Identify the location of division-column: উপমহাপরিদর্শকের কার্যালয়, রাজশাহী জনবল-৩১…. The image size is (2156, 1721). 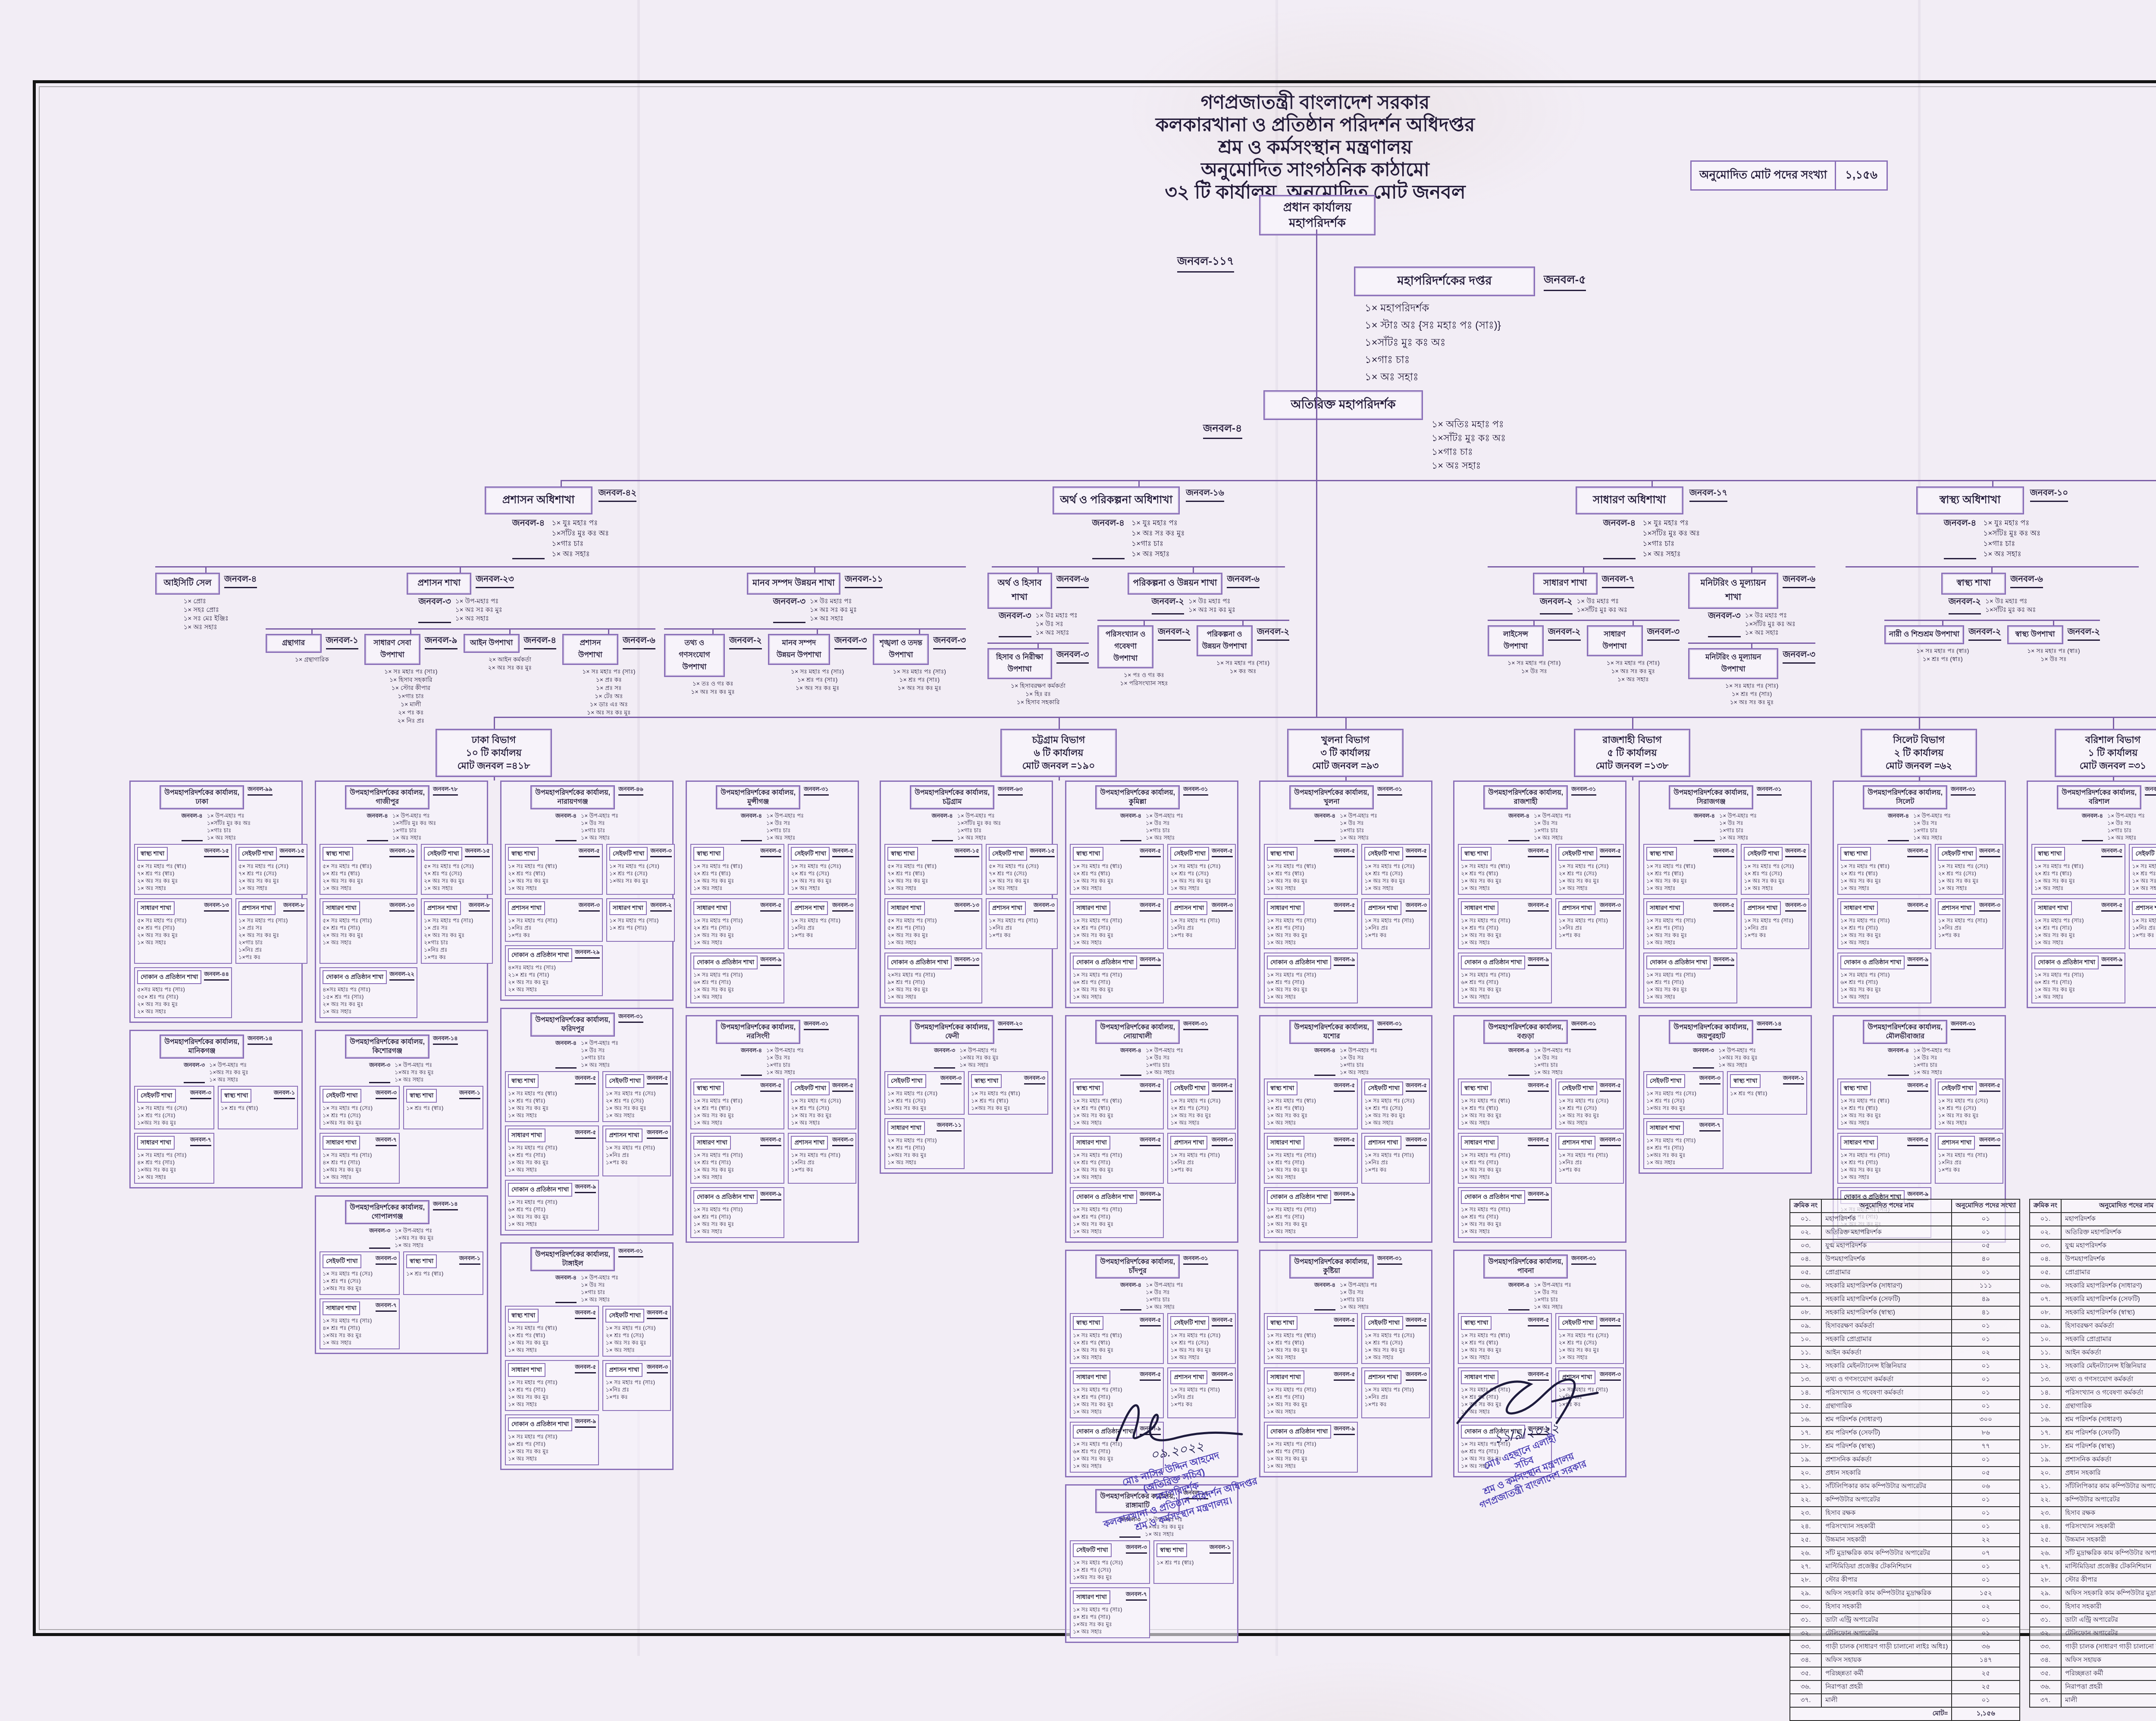
(1539, 1129).